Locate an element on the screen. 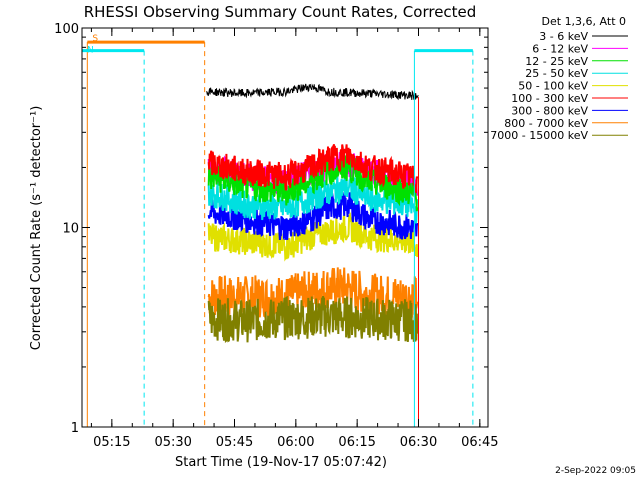 Image resolution: width=640 pixels, height=480 pixels. series-100-300-kev is located at coordinates (313, 169).